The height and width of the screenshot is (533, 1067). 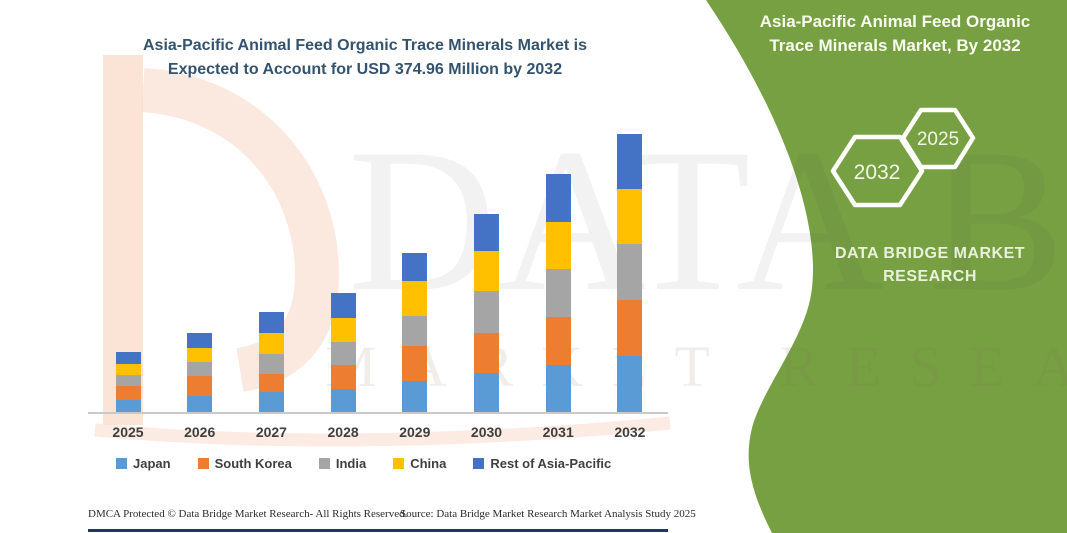 What do you see at coordinates (415, 267) in the screenshot?
I see `bar-segment-rest-of-asia-pacific-2029` at bounding box center [415, 267].